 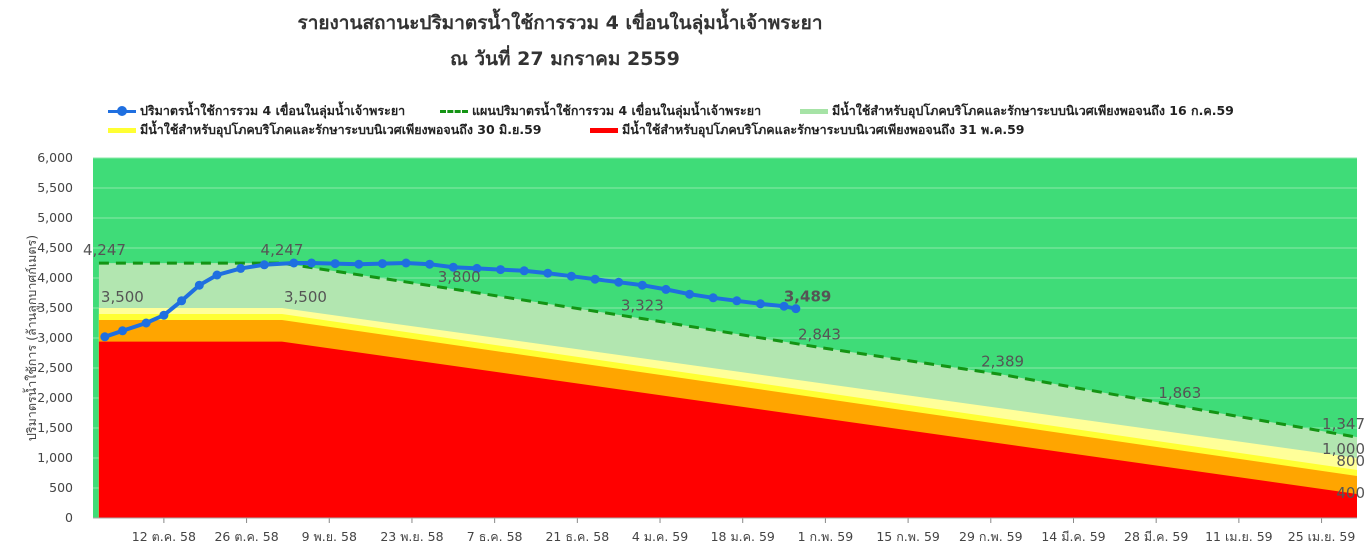 What do you see at coordinates (55, 277) in the screenshot?
I see `y-tick-label: 4,000` at bounding box center [55, 277].